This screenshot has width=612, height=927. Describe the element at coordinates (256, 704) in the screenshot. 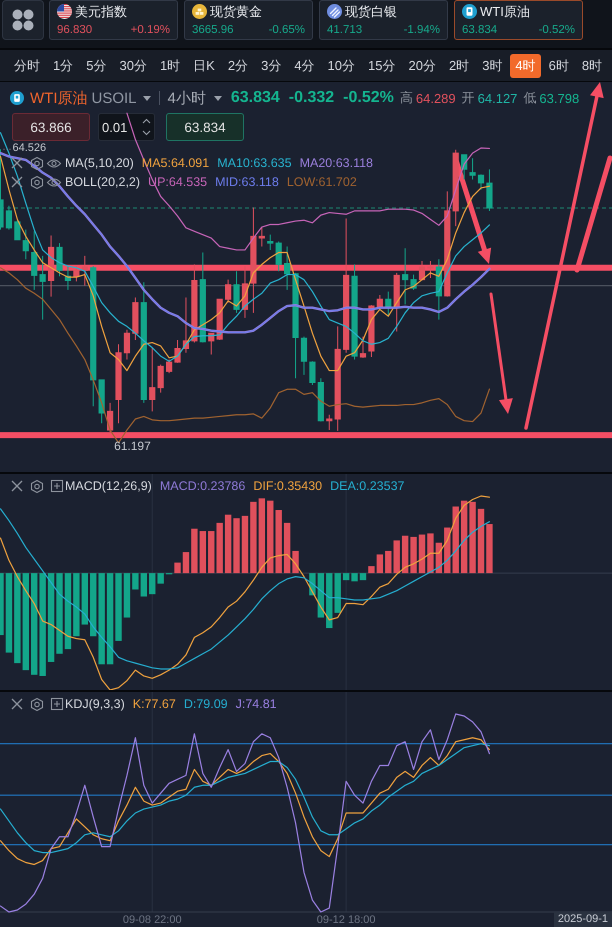

I see `text: J:74.81` at that location.